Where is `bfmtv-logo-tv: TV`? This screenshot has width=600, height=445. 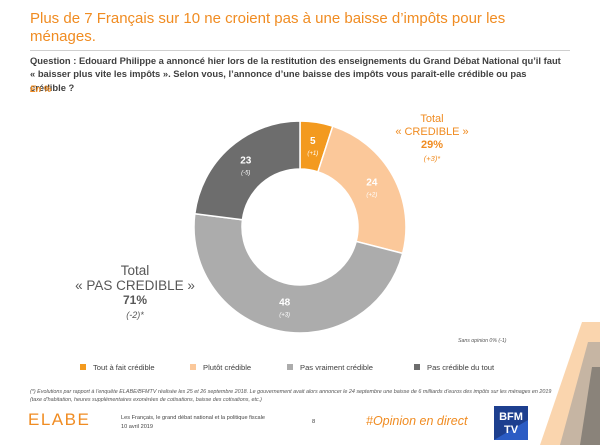
bfmtv-logo-tv: TV is located at coordinates (511, 430).